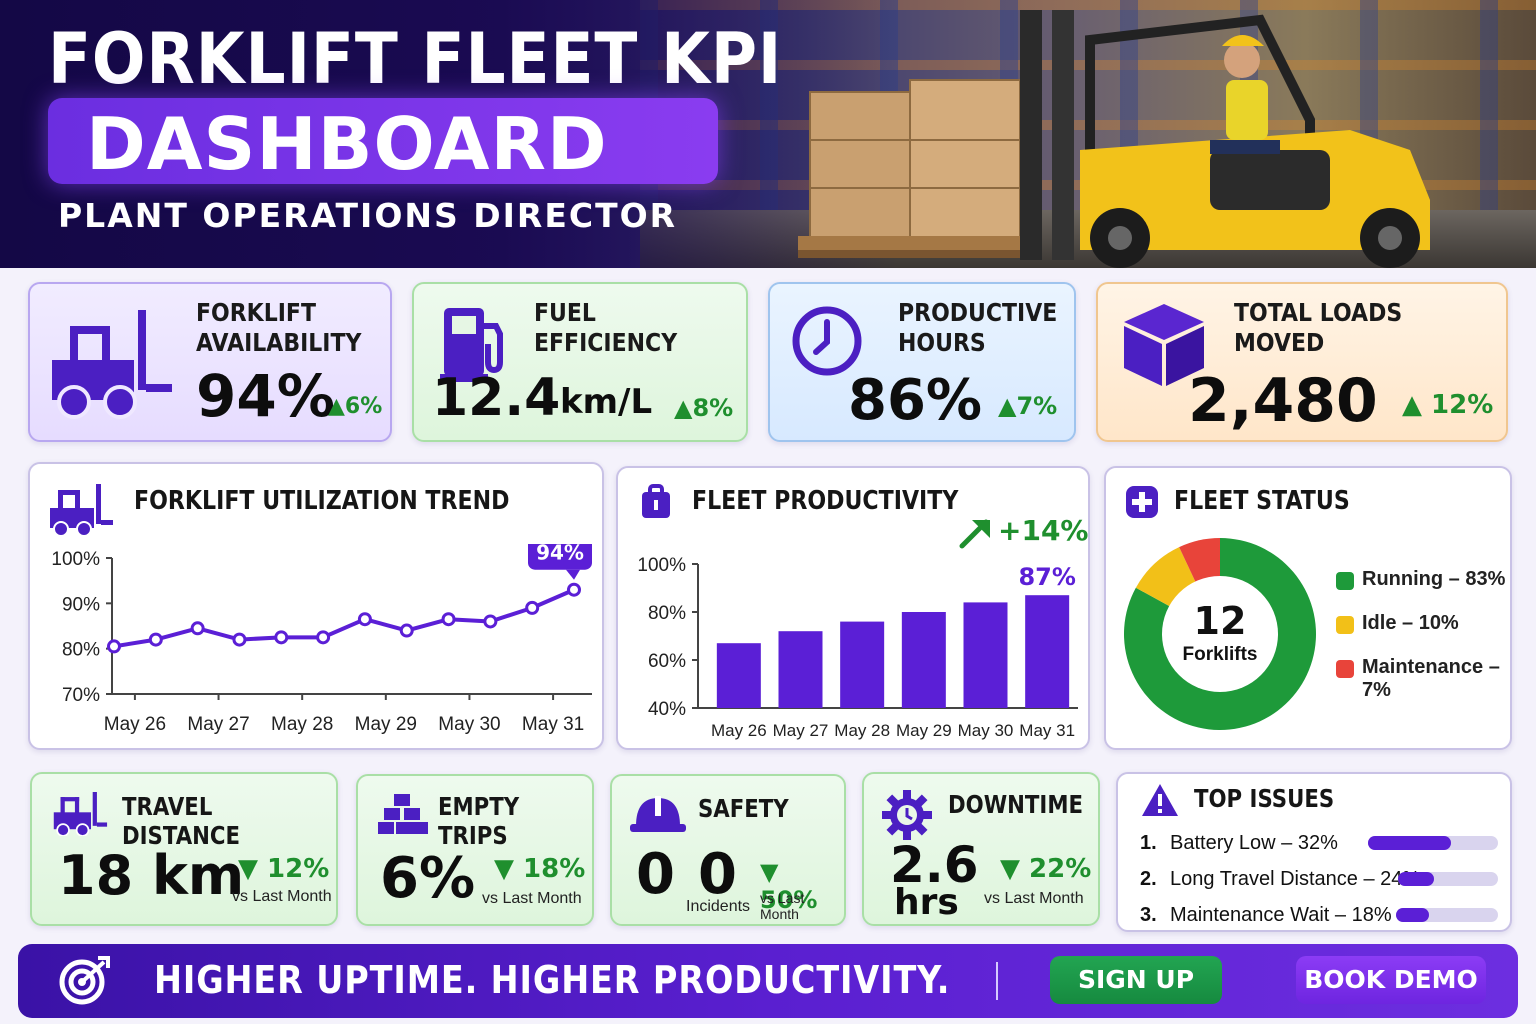 The height and width of the screenshot is (1024, 1536). I want to click on kpi-card-downtime: DOWNTIME 2.6 hrs ▼ 22% vs Last Month, so click(981, 849).